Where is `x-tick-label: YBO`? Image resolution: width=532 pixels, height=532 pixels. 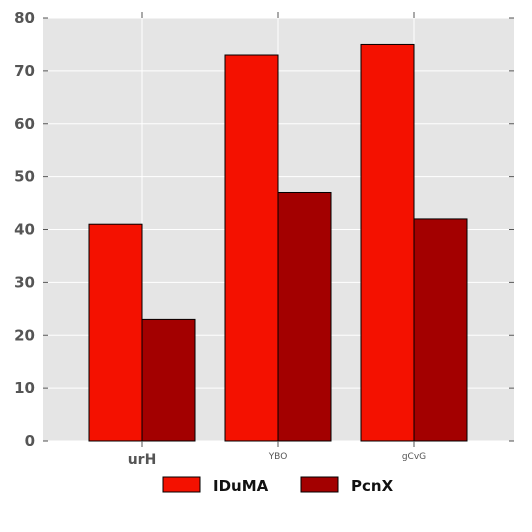
x-tick-label: YBO is located at coordinates (278, 457).